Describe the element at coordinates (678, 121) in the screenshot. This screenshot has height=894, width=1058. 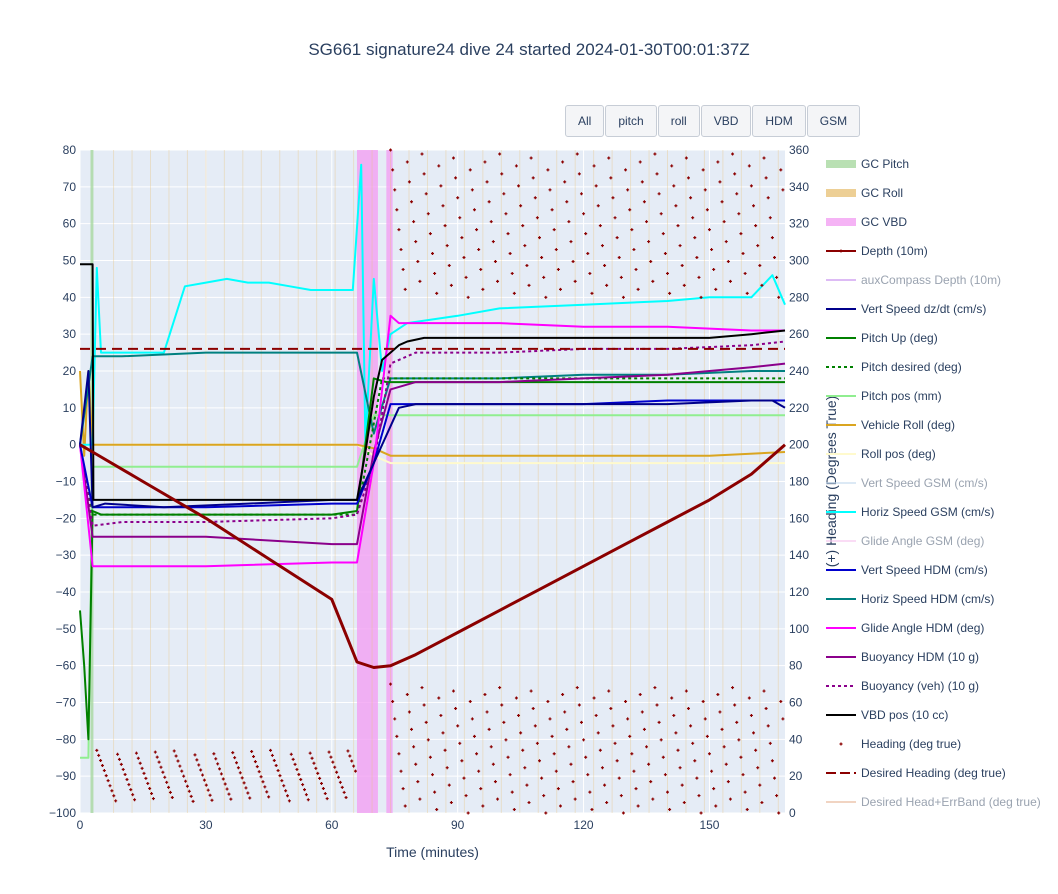
I see `button-roll: roll` at that location.